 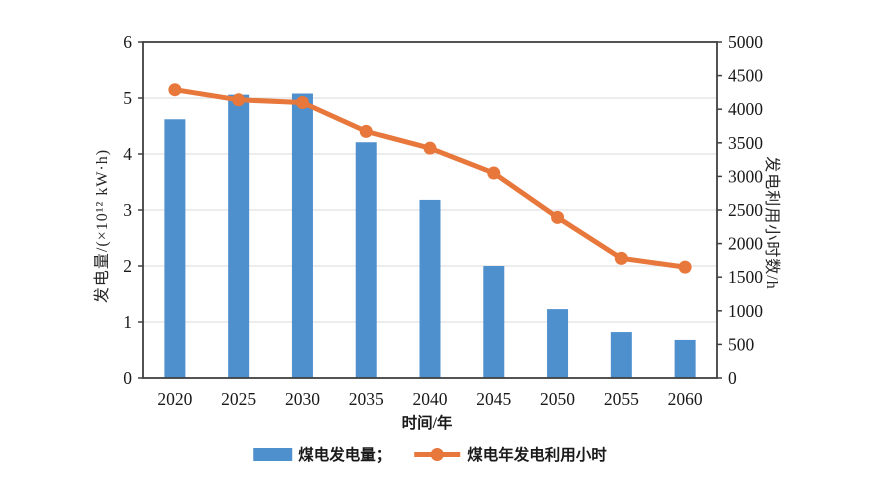 I want to click on left-tick-label: 0, so click(x=127, y=378).